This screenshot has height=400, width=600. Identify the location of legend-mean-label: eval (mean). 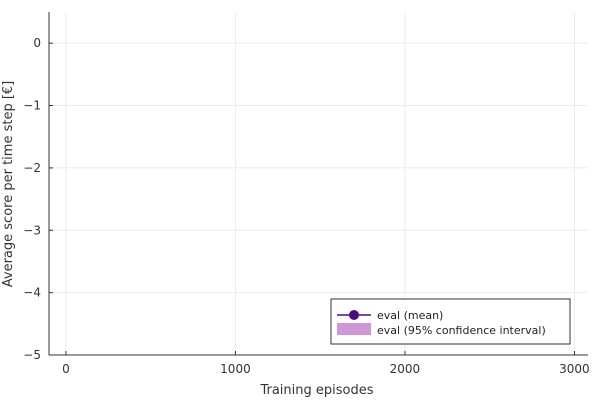
(410, 315).